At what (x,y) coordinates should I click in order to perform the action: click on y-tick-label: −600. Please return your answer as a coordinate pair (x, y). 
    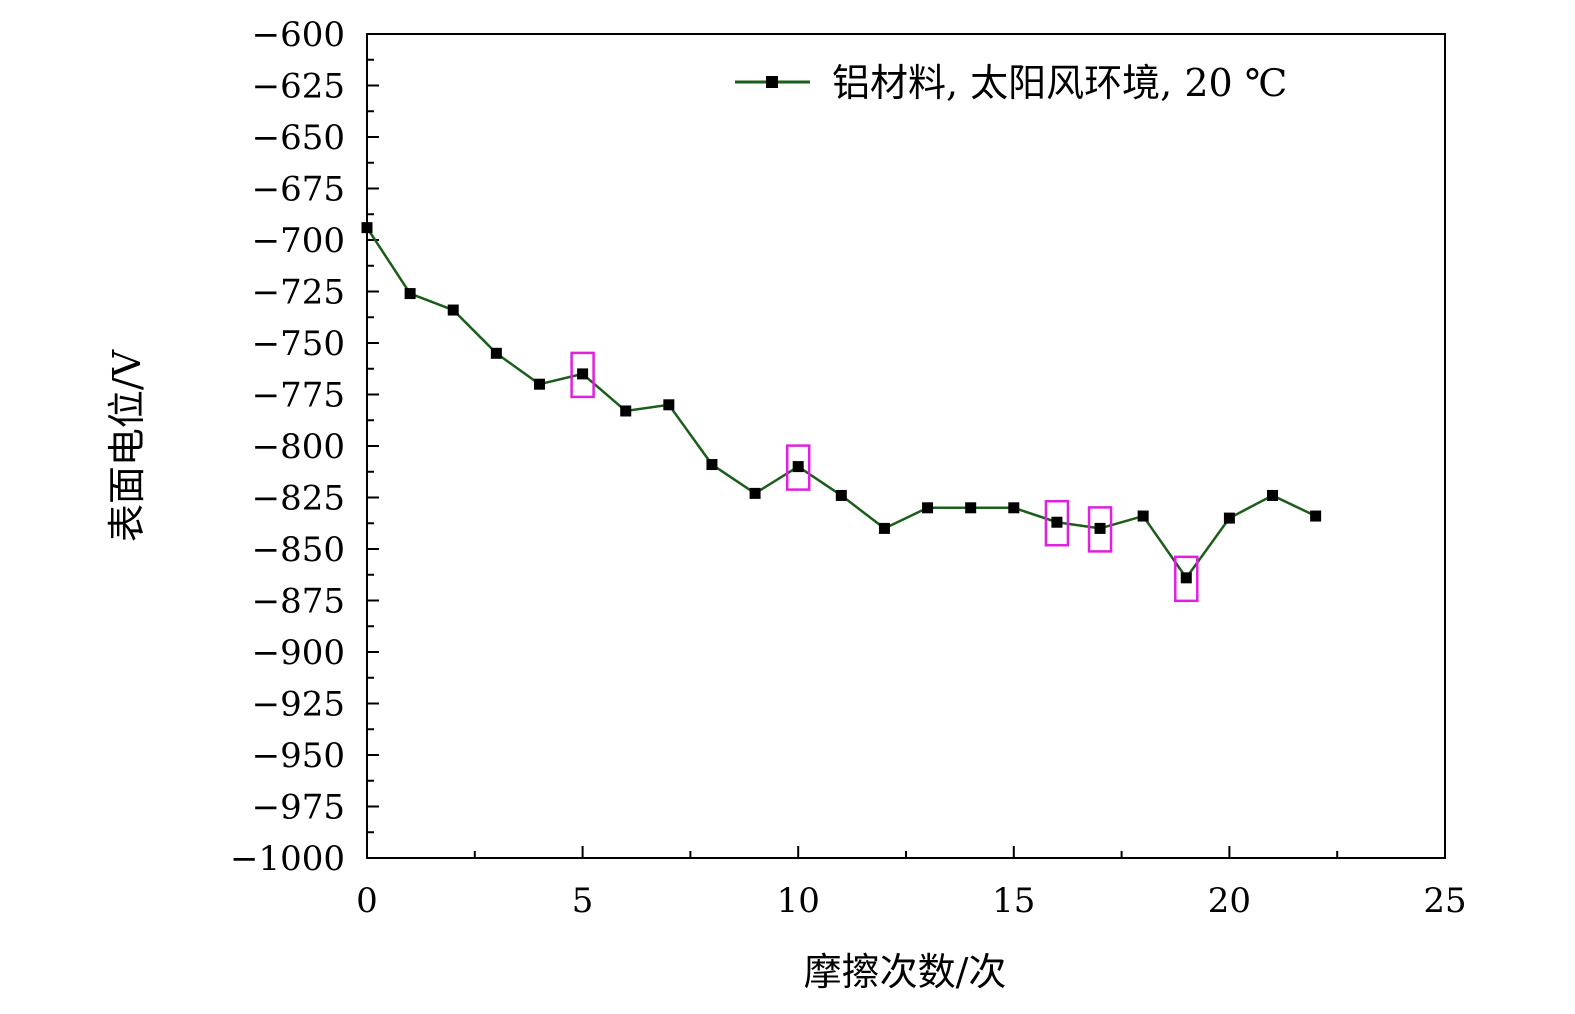
    Looking at the image, I should click on (298, 35).